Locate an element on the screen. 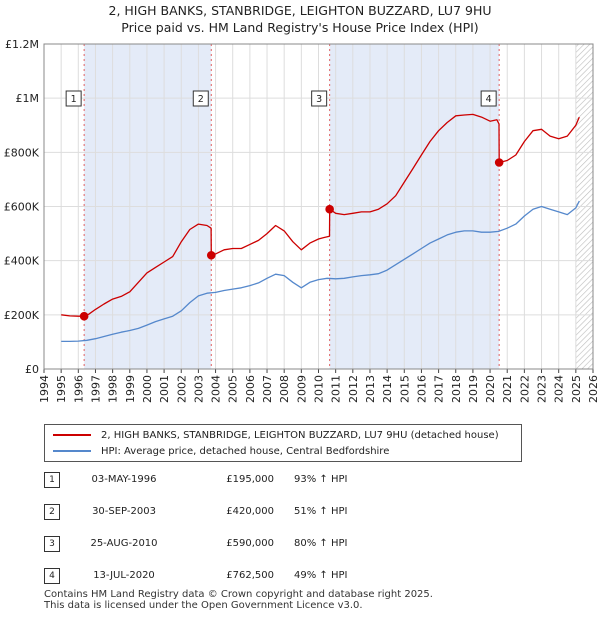 The width and height of the screenshot is (600, 620). sale-date: 03-MAY-1996 is located at coordinates (124, 479).